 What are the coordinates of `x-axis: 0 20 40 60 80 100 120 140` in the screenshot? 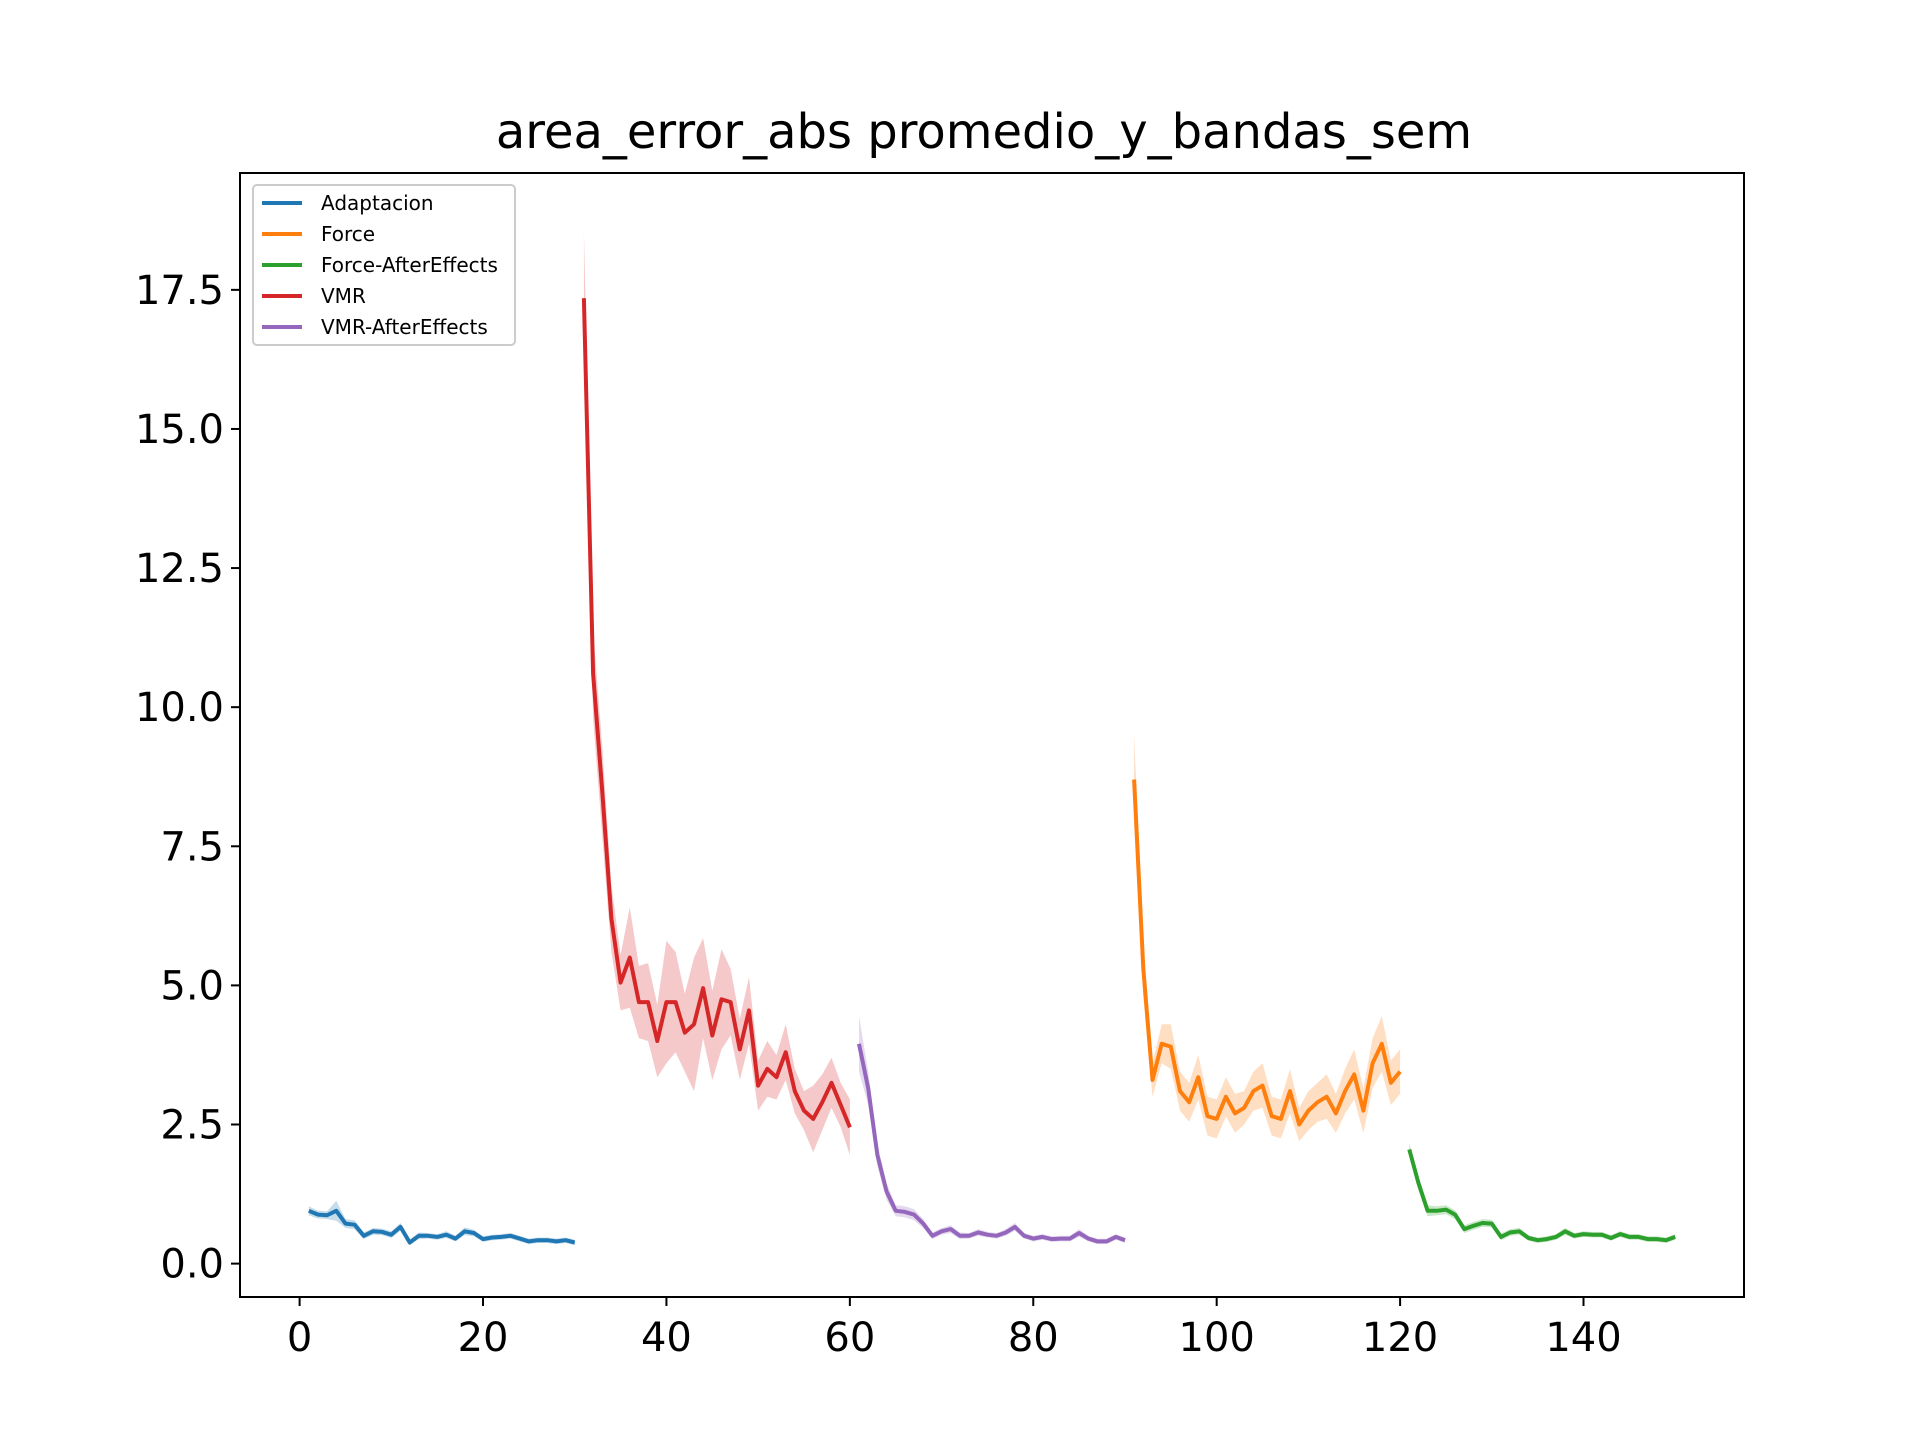 It's located at (954, 1329).